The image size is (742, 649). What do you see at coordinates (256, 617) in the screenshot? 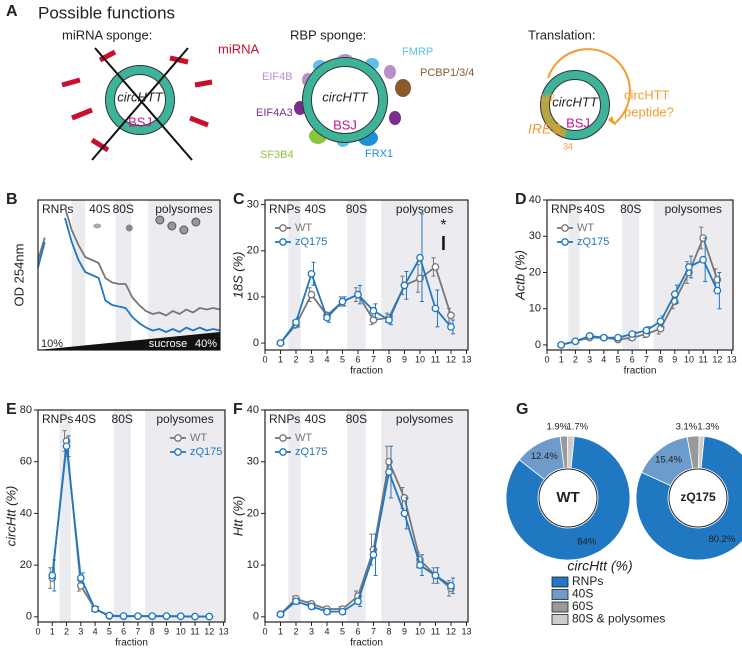
I see `y-tick-label: 0` at bounding box center [256, 617].